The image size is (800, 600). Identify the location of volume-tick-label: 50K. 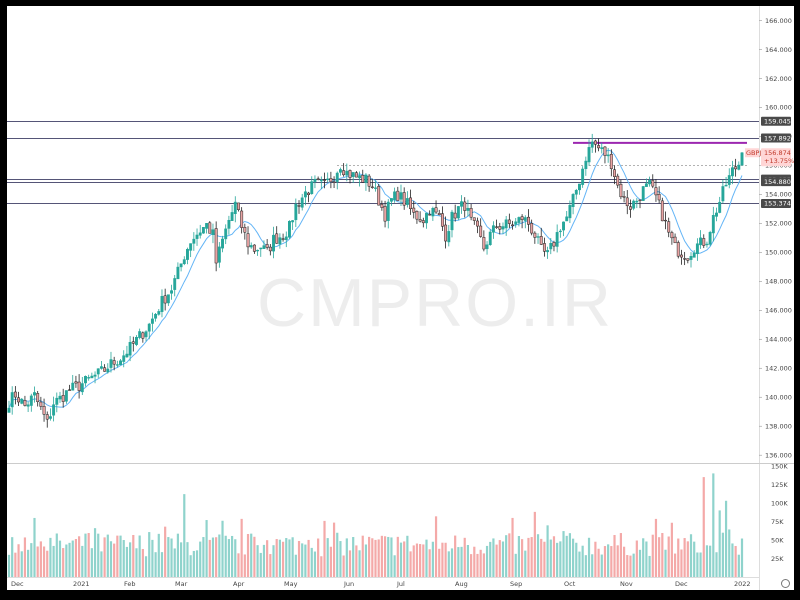
(777, 540).